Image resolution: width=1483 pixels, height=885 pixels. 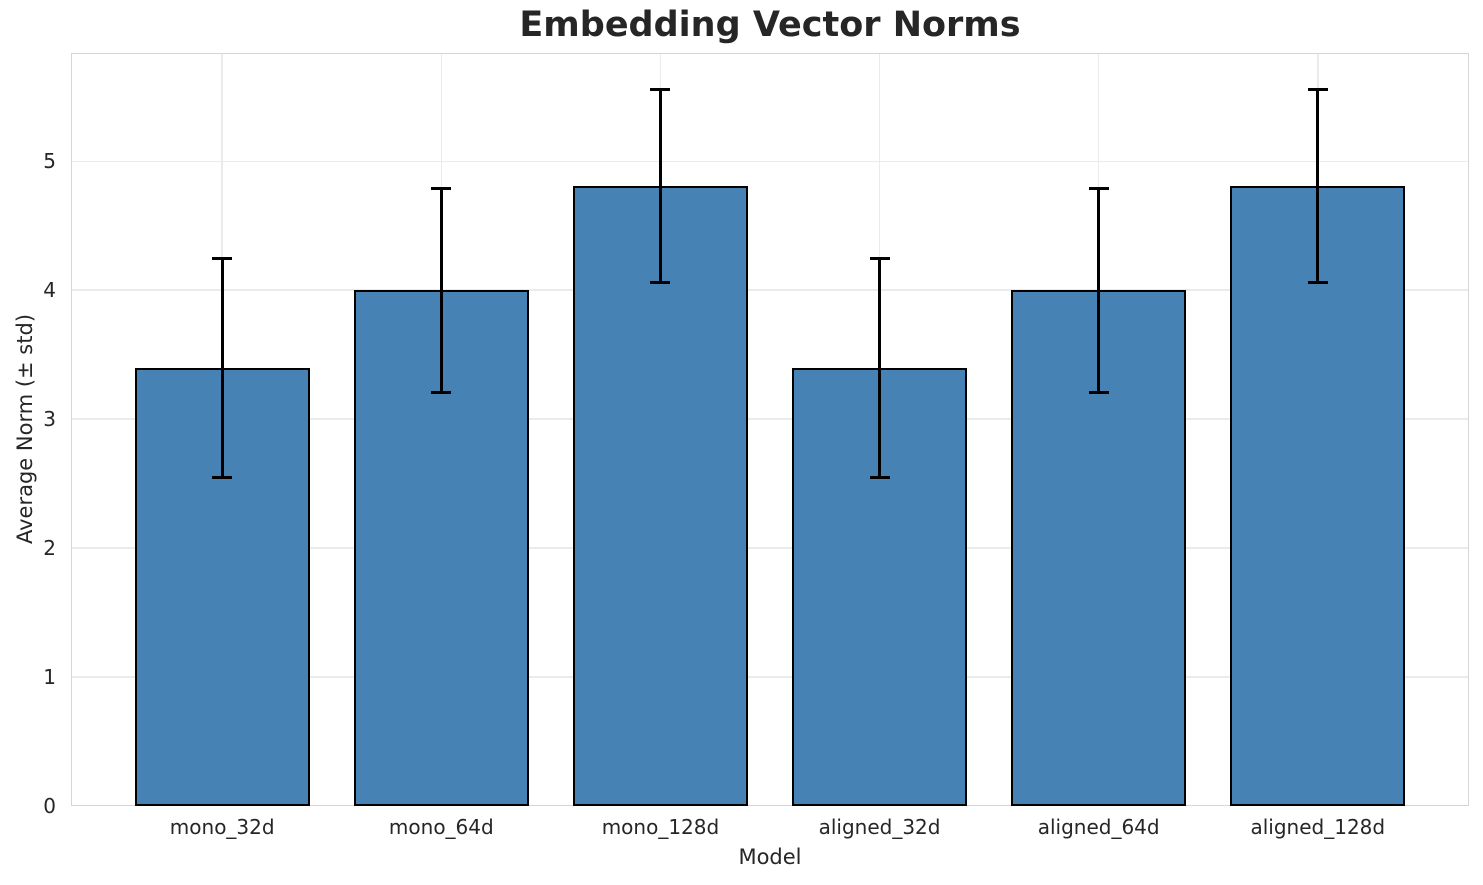 What do you see at coordinates (222, 827) in the screenshot?
I see `x-tick-label-mono_32d: mono_32d` at bounding box center [222, 827].